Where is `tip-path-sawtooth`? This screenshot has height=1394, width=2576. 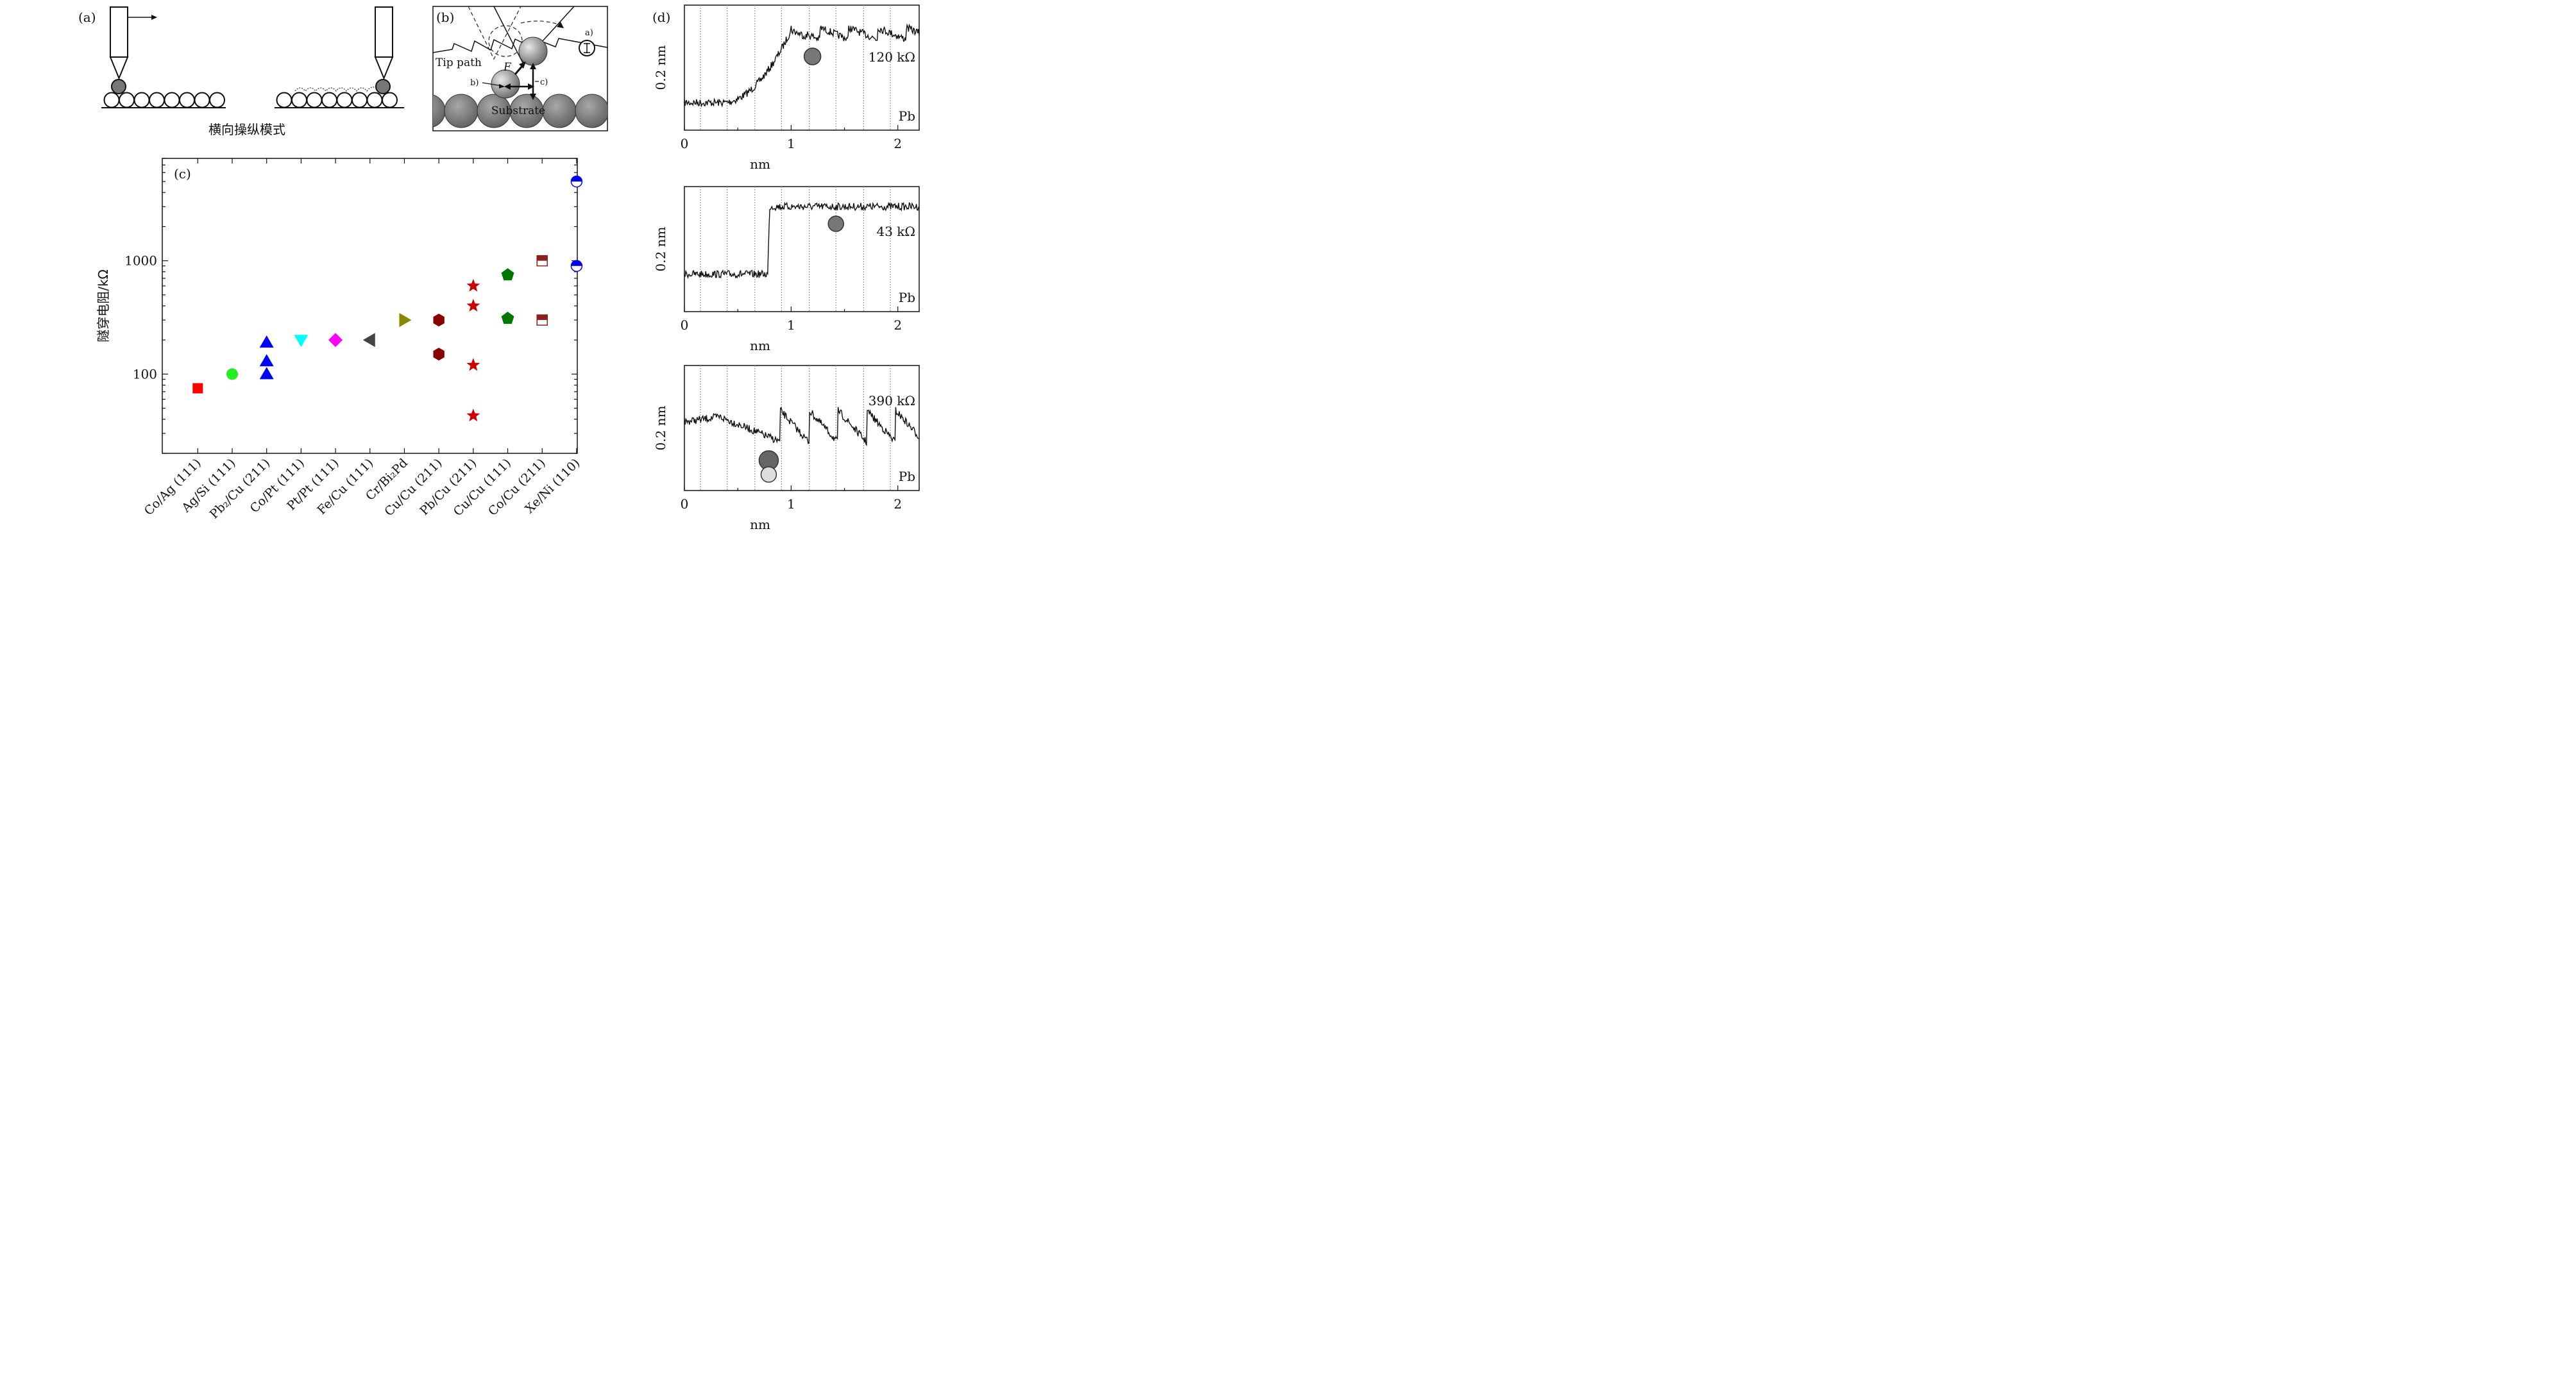 tip-path-sawtooth is located at coordinates (520, 45).